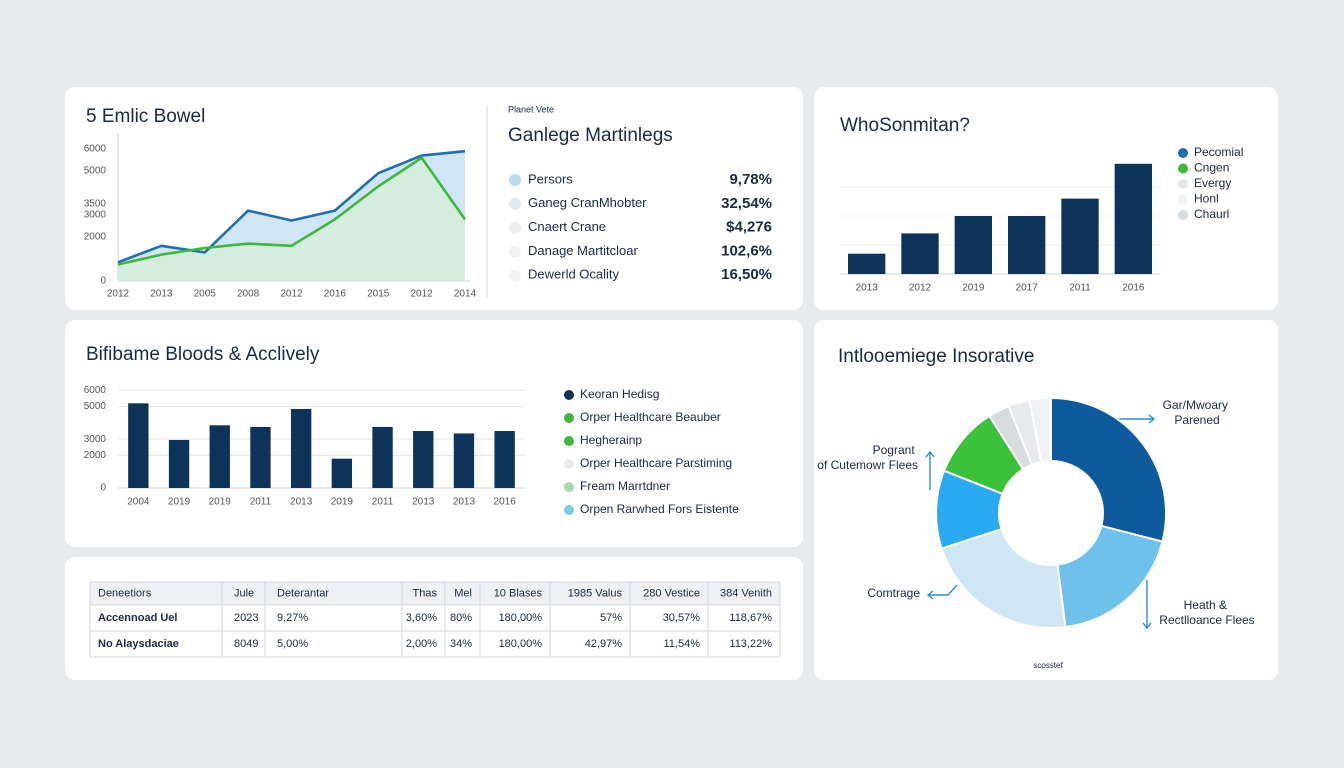 This screenshot has width=1344, height=768. I want to click on metrics-title: Ganlege Martinlegs, so click(590, 135).